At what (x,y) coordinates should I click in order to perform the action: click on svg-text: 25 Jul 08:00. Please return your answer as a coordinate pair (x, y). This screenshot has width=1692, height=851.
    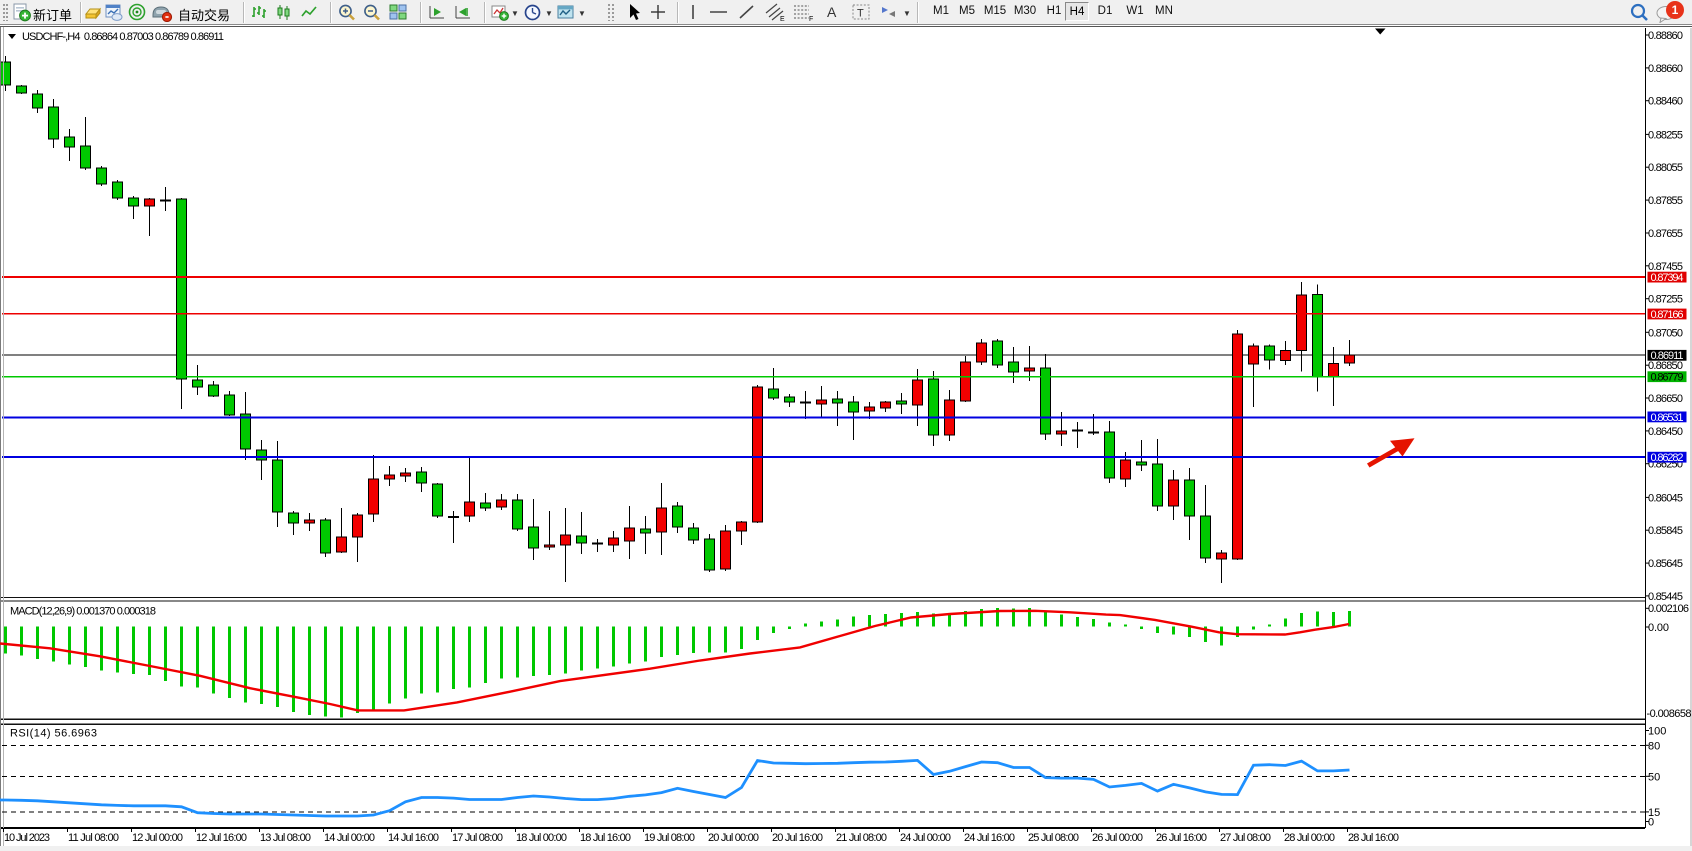
    Looking at the image, I should click on (1053, 838).